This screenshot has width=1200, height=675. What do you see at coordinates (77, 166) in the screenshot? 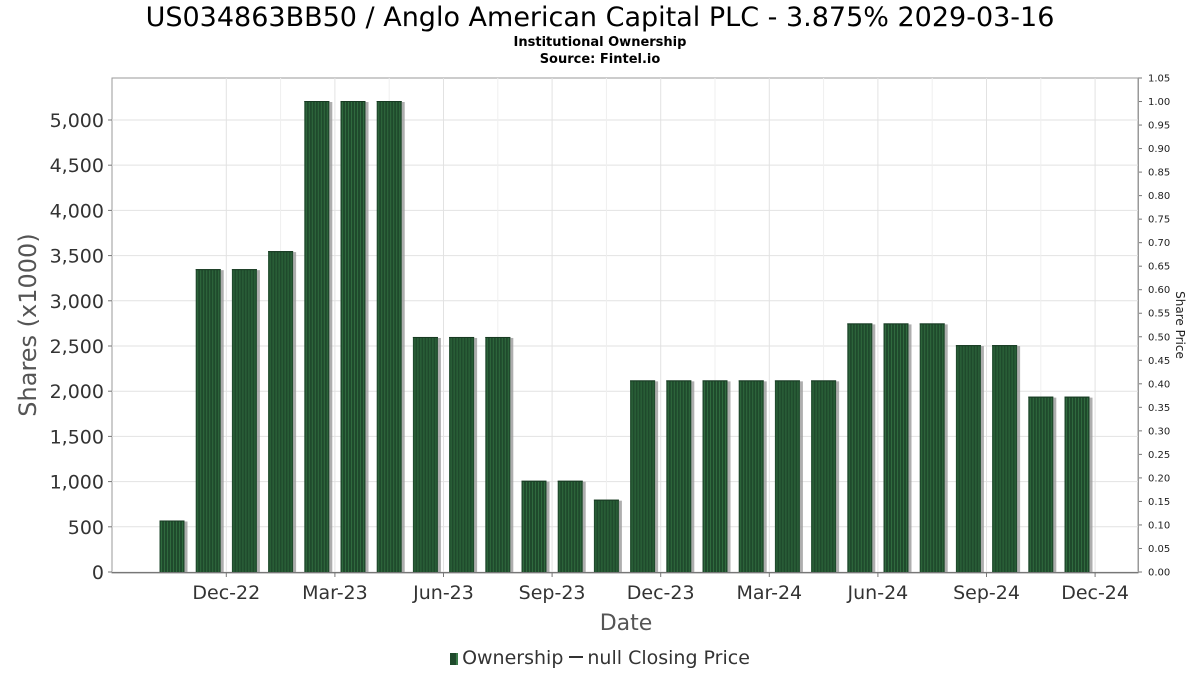
I see `y-tick-label: 4,500` at bounding box center [77, 166].